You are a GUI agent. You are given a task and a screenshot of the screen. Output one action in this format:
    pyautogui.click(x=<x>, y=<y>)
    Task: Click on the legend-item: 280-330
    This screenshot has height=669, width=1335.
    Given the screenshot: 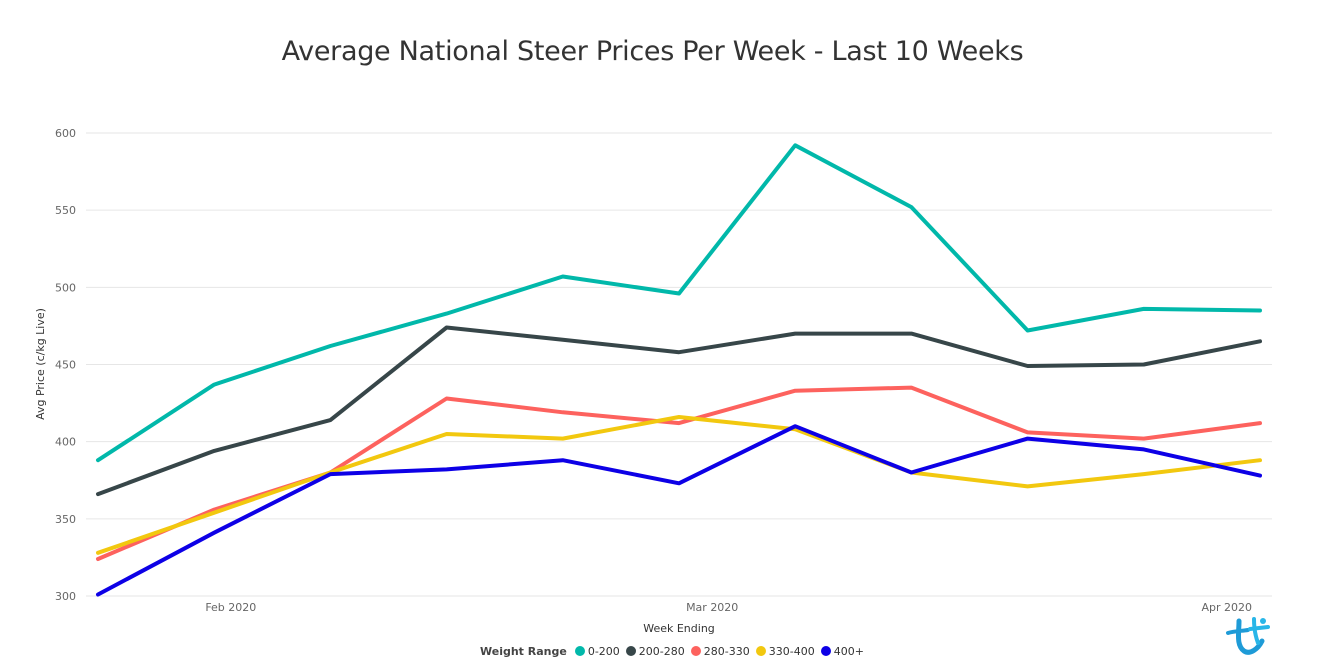 What is the action you would take?
    pyautogui.click(x=720, y=651)
    